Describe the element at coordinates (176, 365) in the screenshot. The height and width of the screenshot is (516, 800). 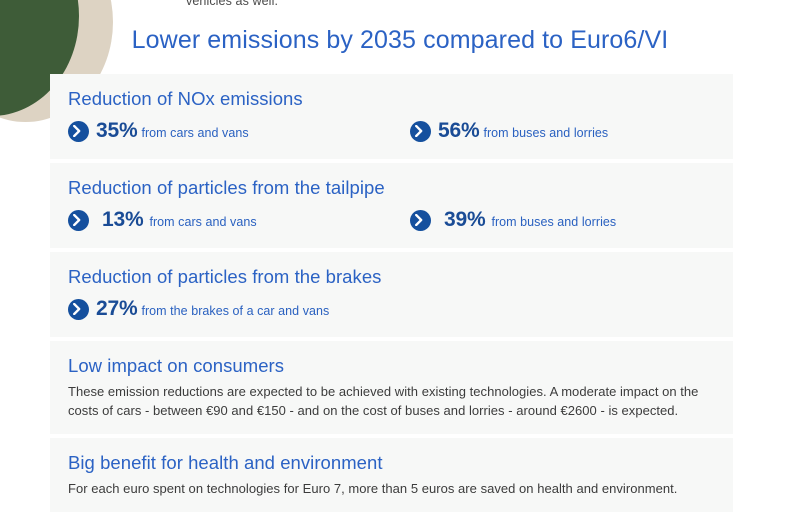
I see `card-heading: Low impact on consumers` at that location.